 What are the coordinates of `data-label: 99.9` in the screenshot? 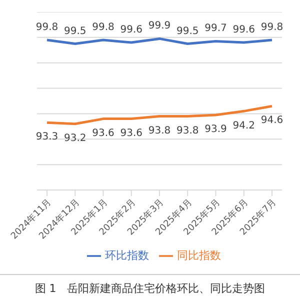 It's located at (159, 26).